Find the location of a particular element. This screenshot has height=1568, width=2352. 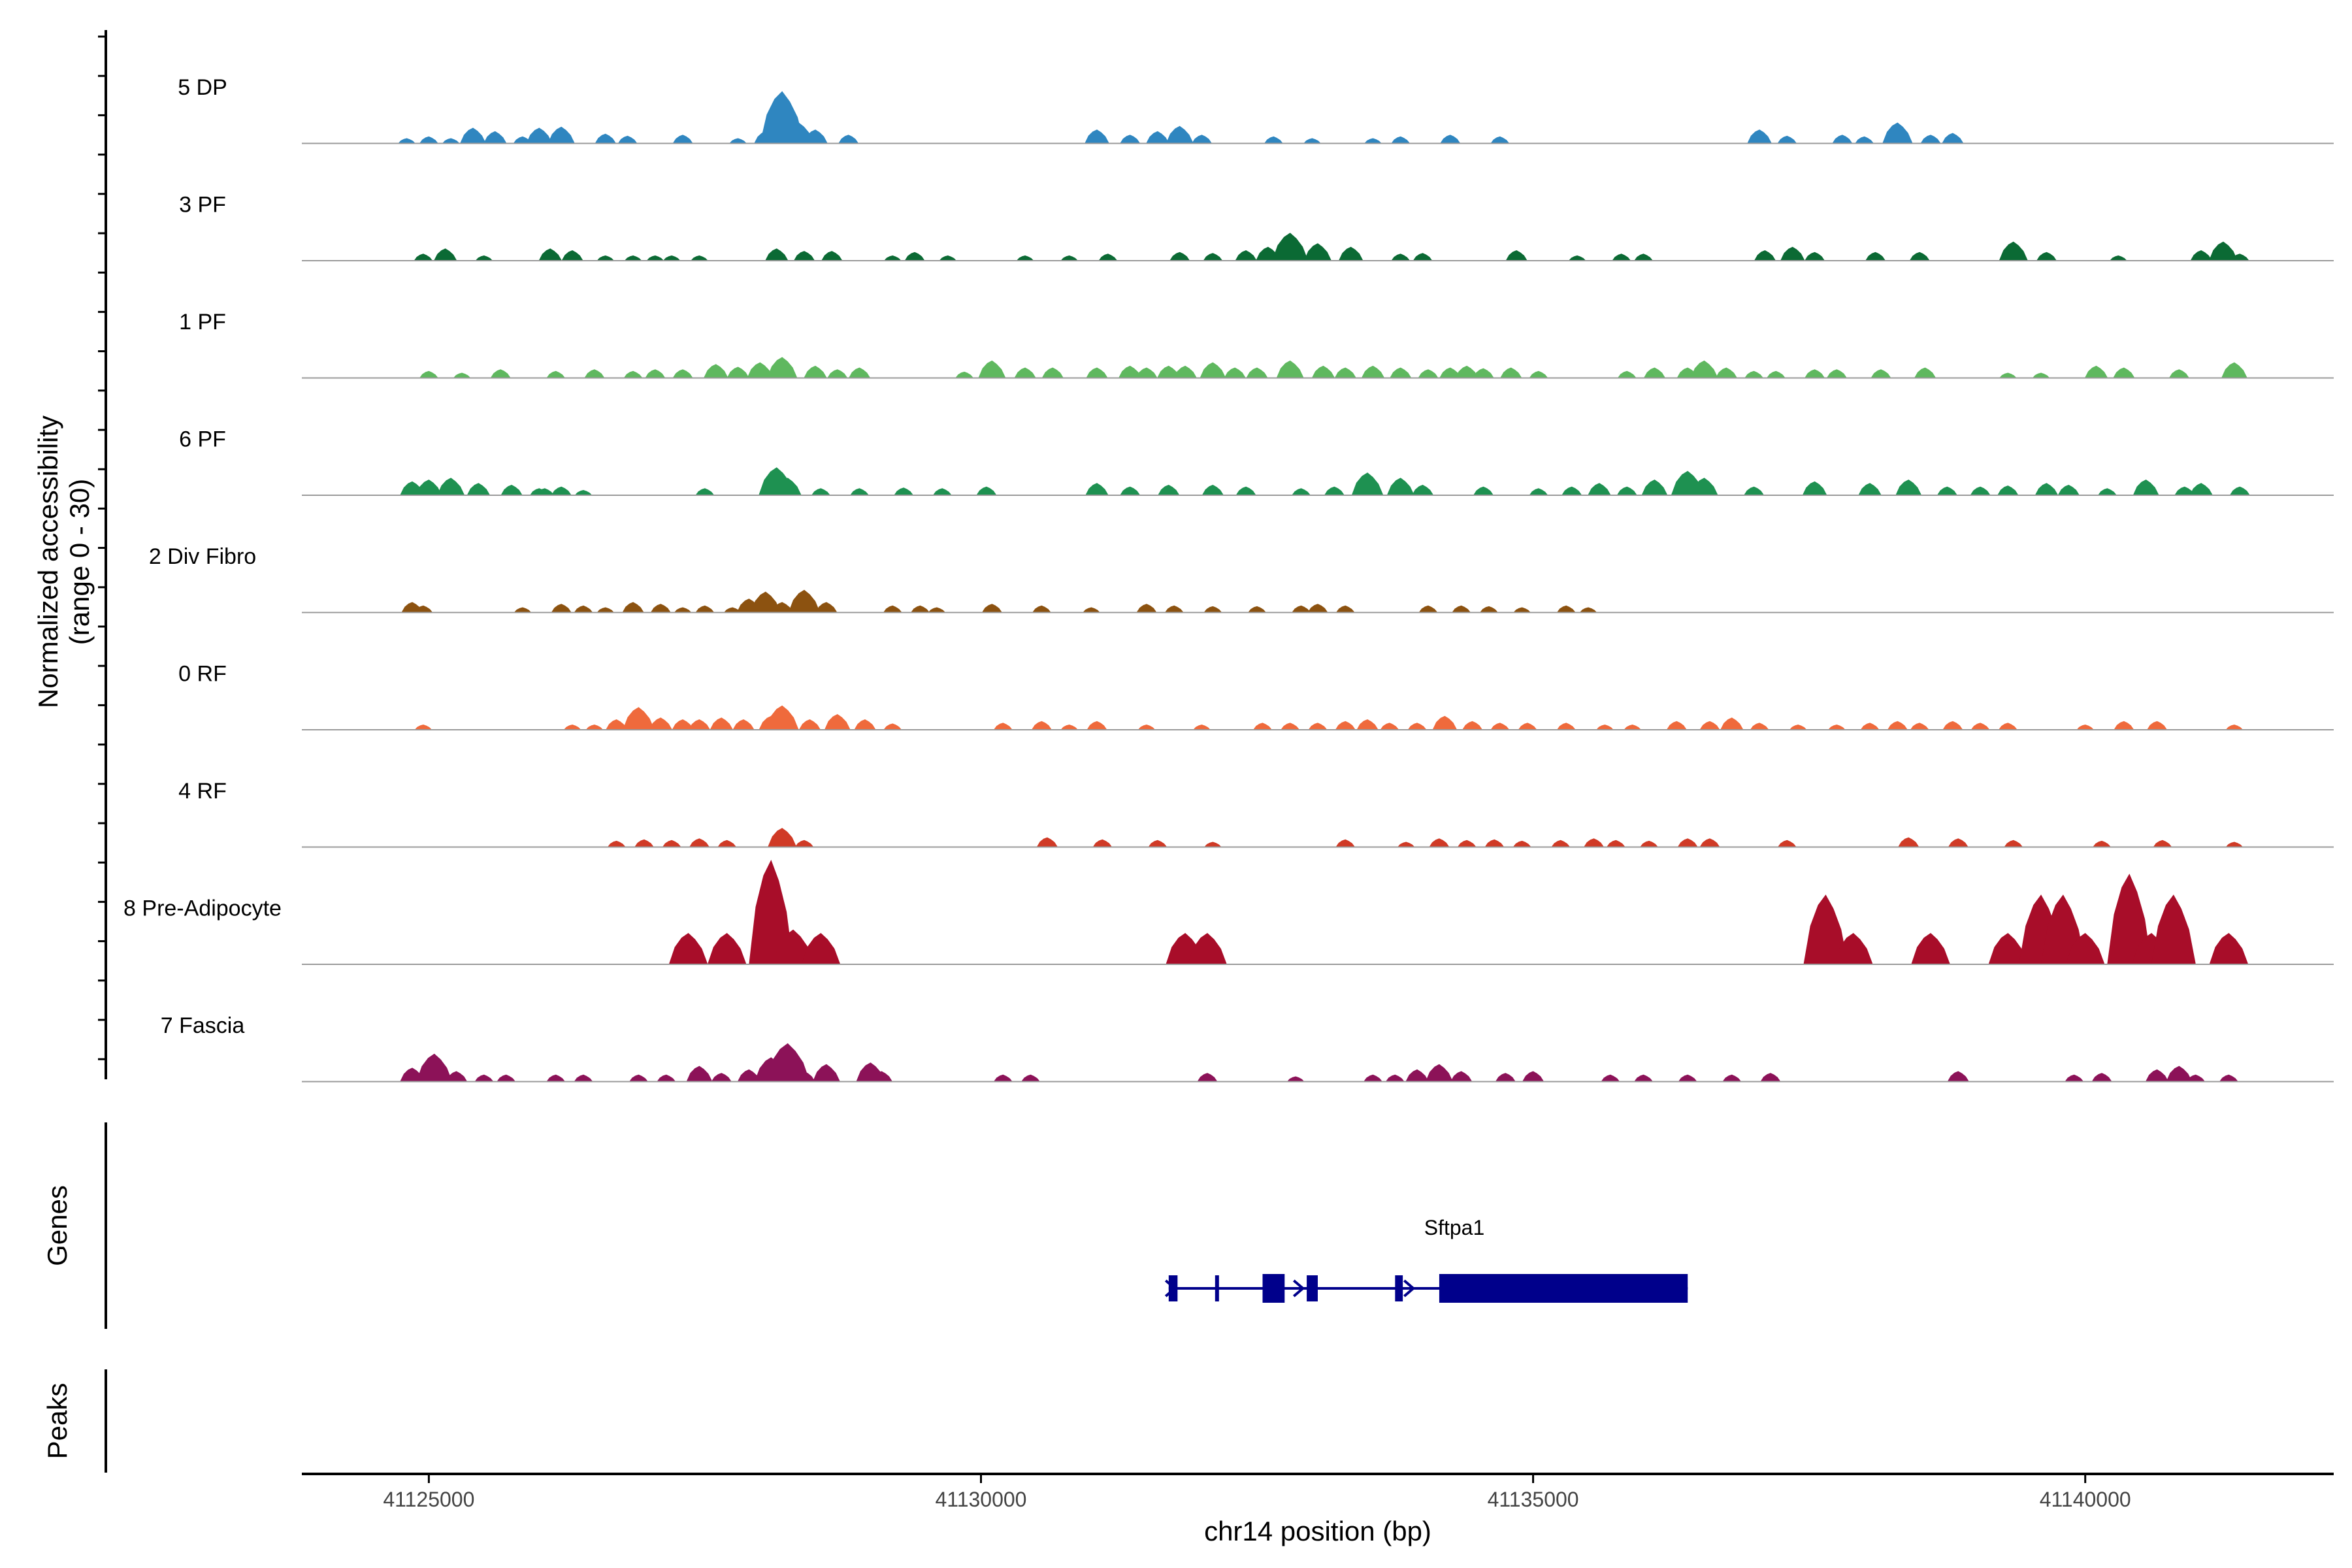

y-axis-title: Normalized accessibility is located at coordinates (48, 562).